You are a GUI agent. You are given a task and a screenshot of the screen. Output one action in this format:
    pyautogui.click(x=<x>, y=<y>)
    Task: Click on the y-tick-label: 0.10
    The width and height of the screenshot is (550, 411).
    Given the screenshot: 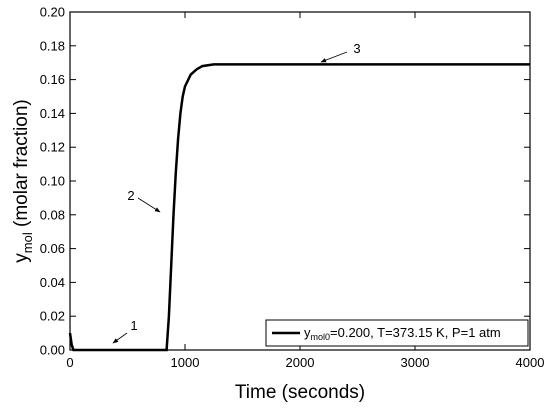 What is the action you would take?
    pyautogui.click(x=52, y=181)
    